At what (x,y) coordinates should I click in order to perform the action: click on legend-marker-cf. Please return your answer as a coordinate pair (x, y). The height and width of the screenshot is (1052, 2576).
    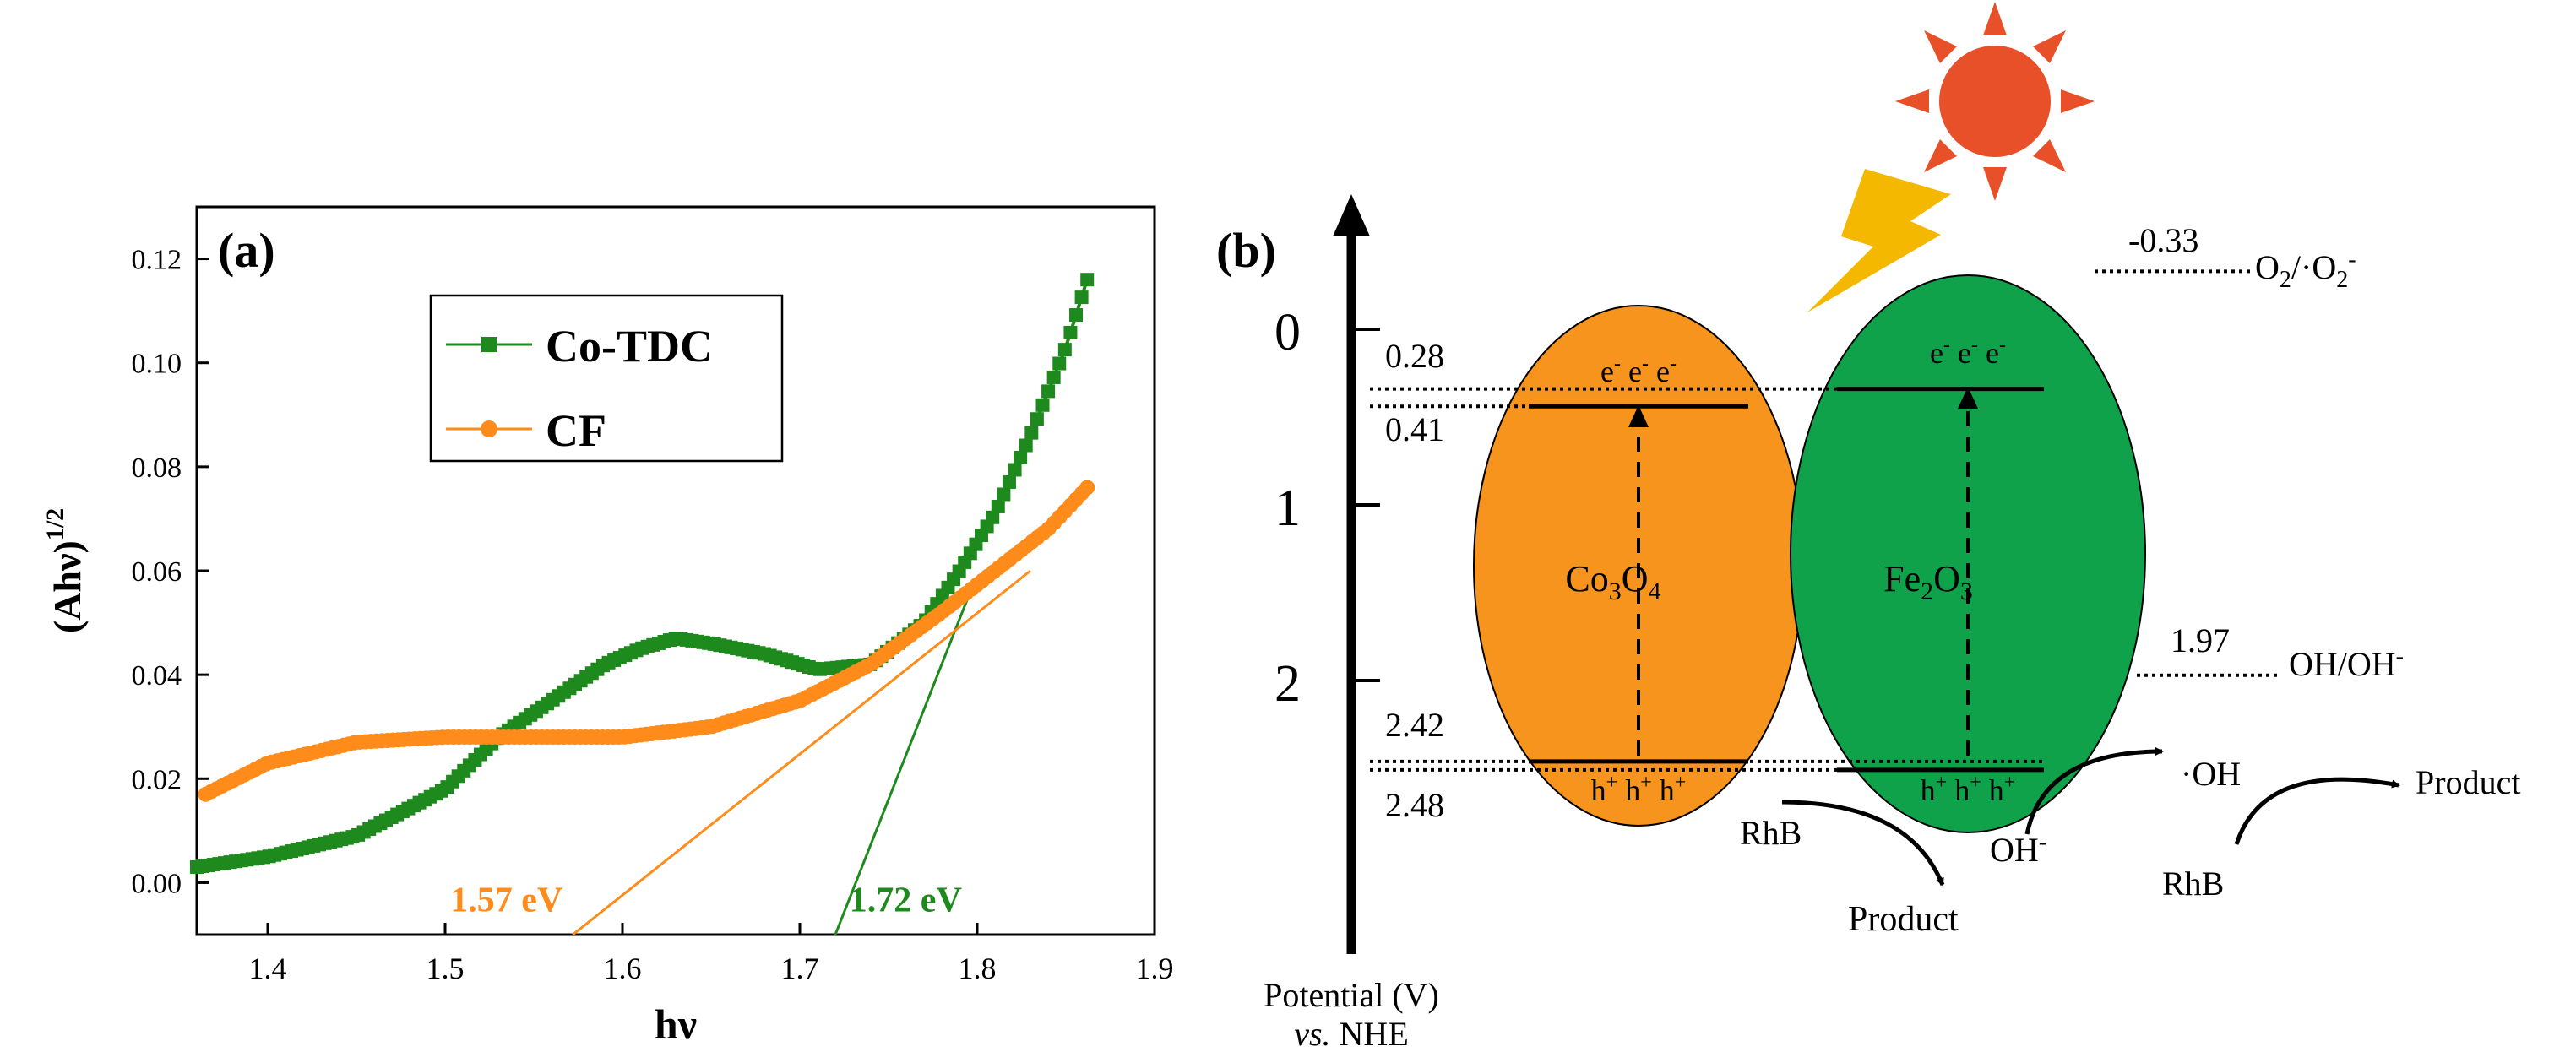
    Looking at the image, I should click on (489, 429).